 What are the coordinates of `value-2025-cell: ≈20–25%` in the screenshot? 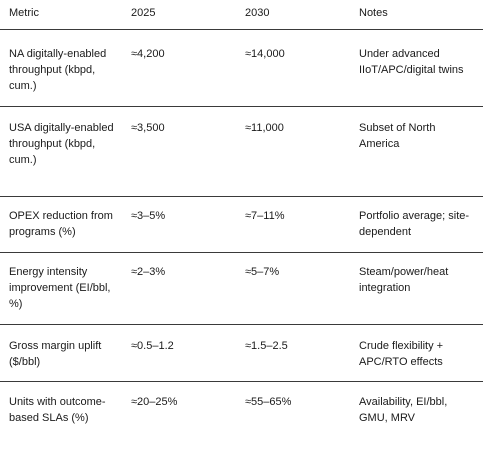 It's located at (154, 402).